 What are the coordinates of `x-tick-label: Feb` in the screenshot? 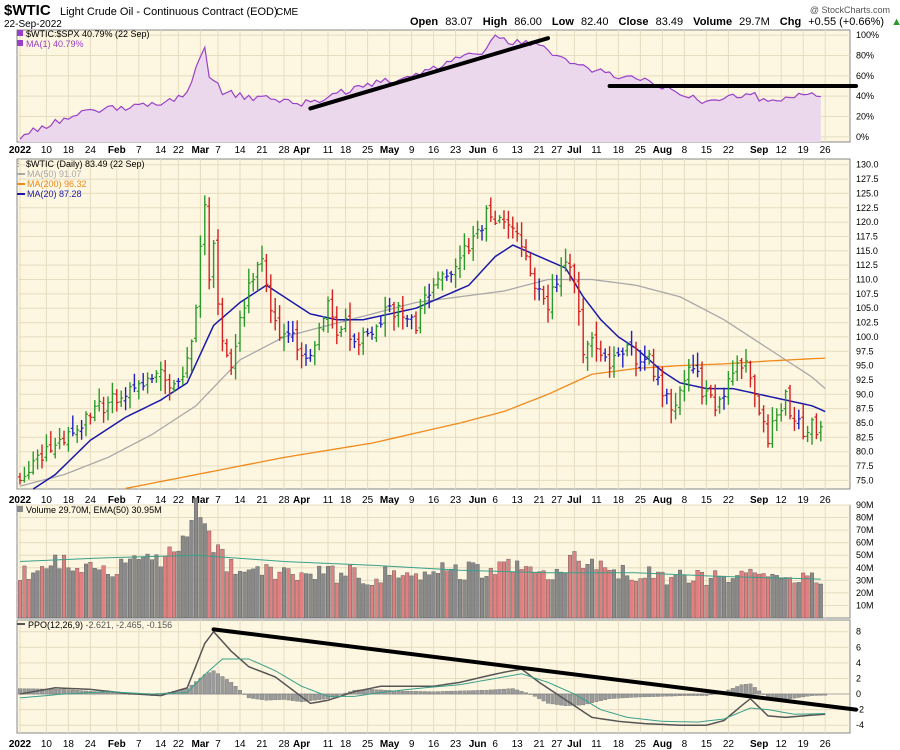 It's located at (117, 744).